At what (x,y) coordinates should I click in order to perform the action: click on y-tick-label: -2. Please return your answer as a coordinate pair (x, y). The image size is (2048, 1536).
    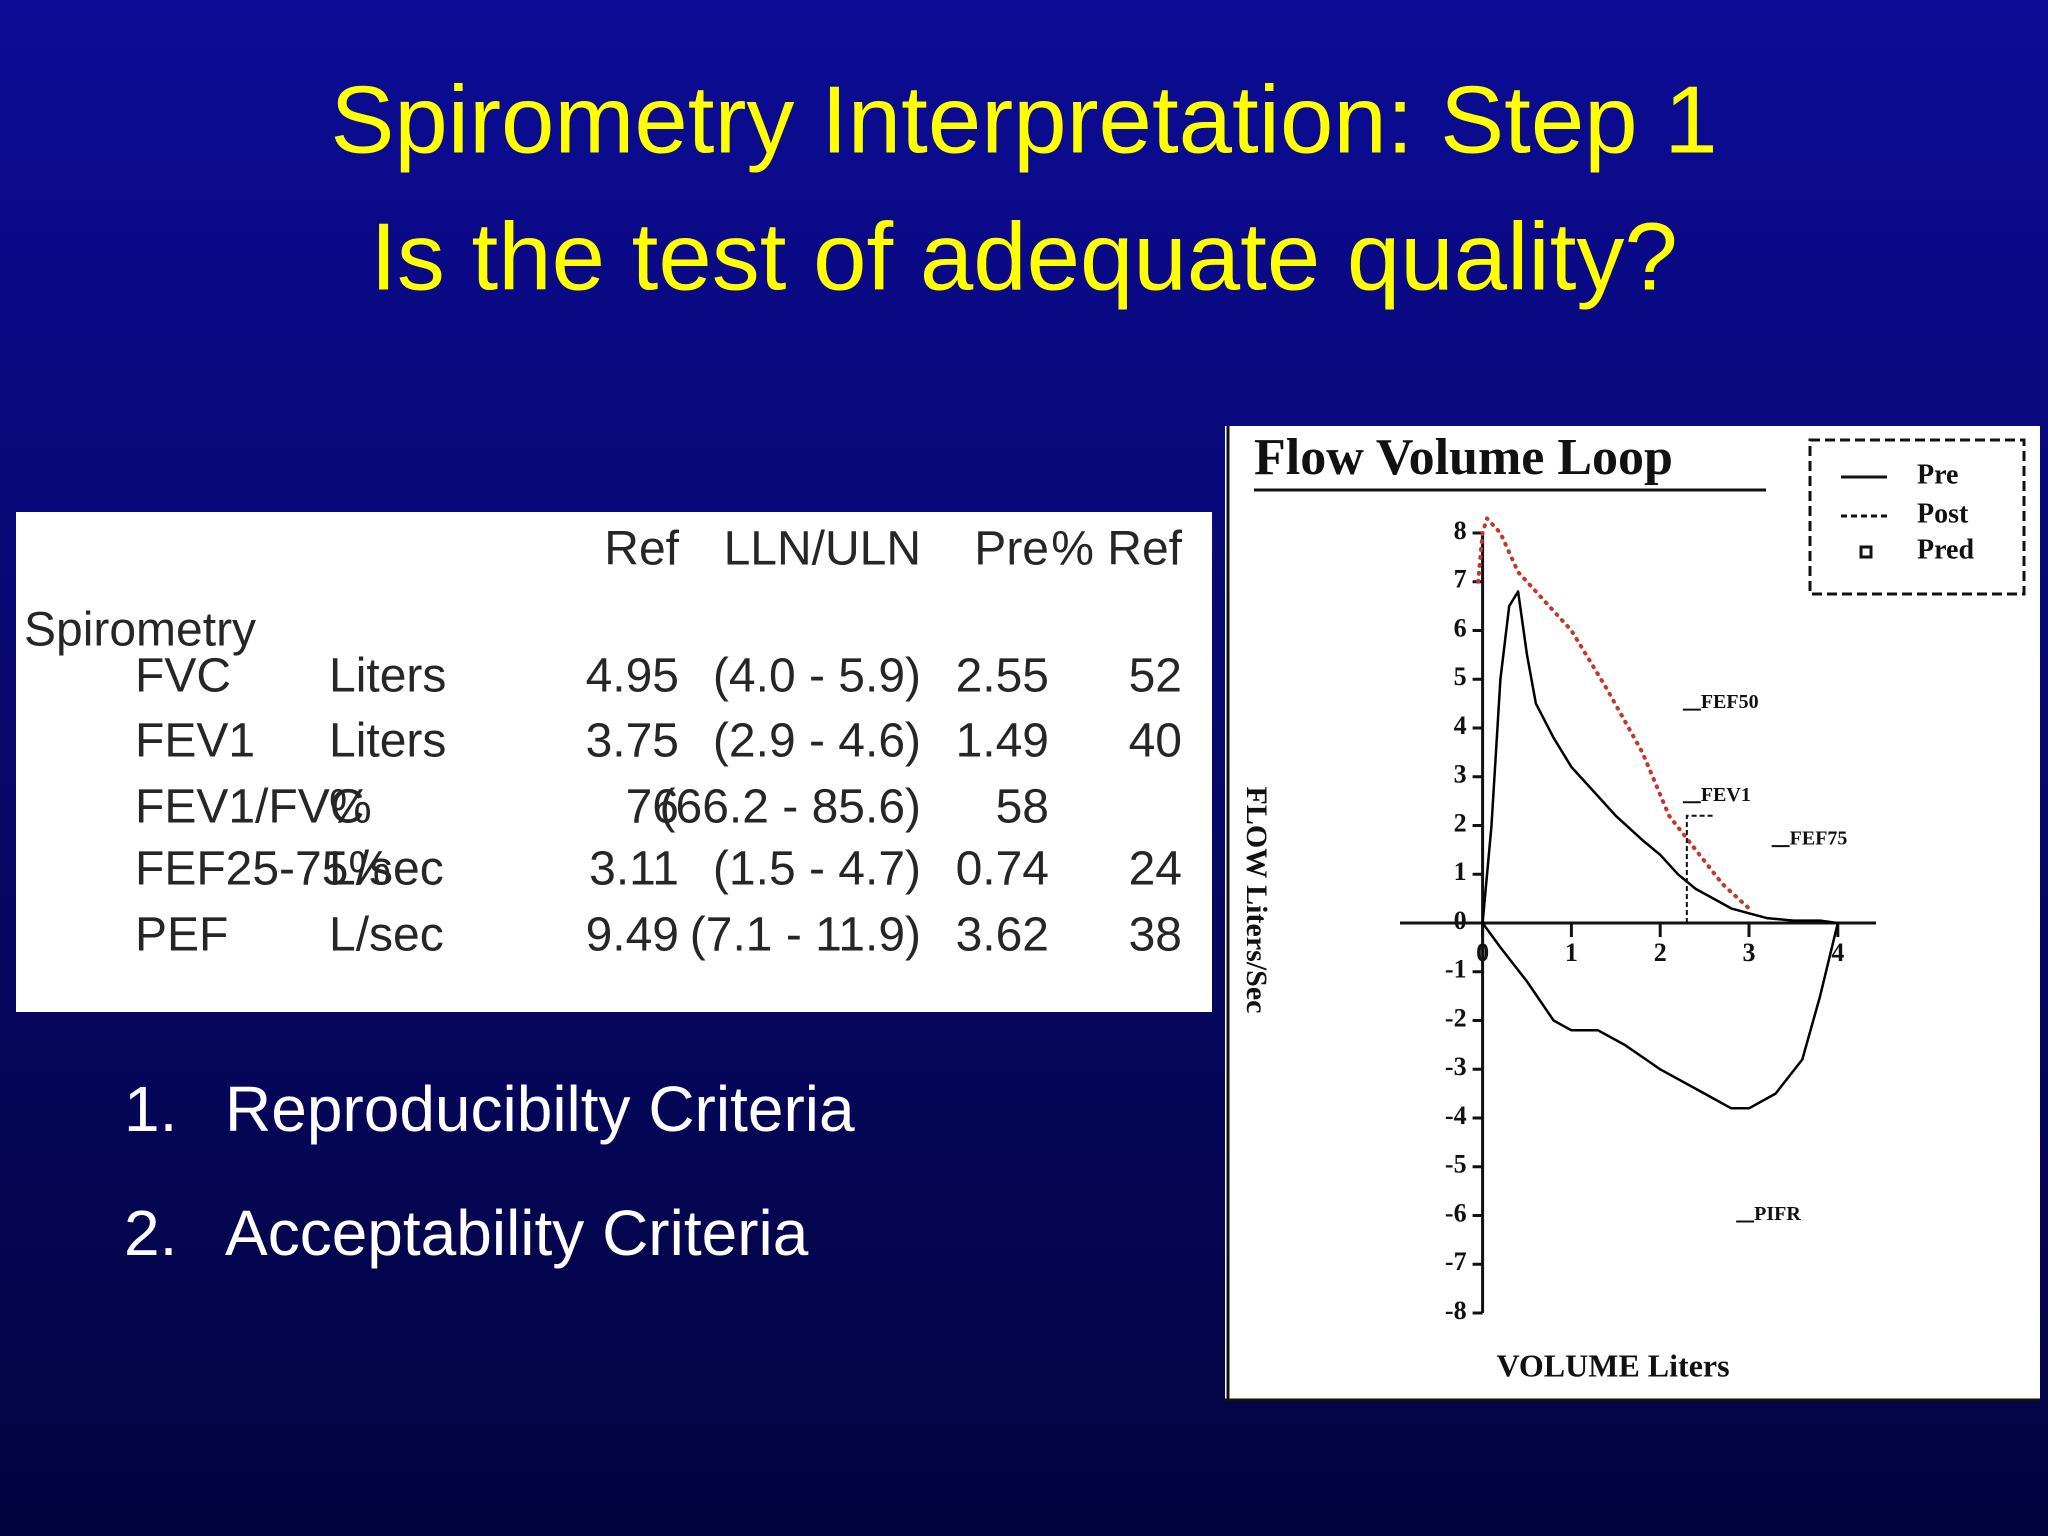
    Looking at the image, I should click on (1456, 1017).